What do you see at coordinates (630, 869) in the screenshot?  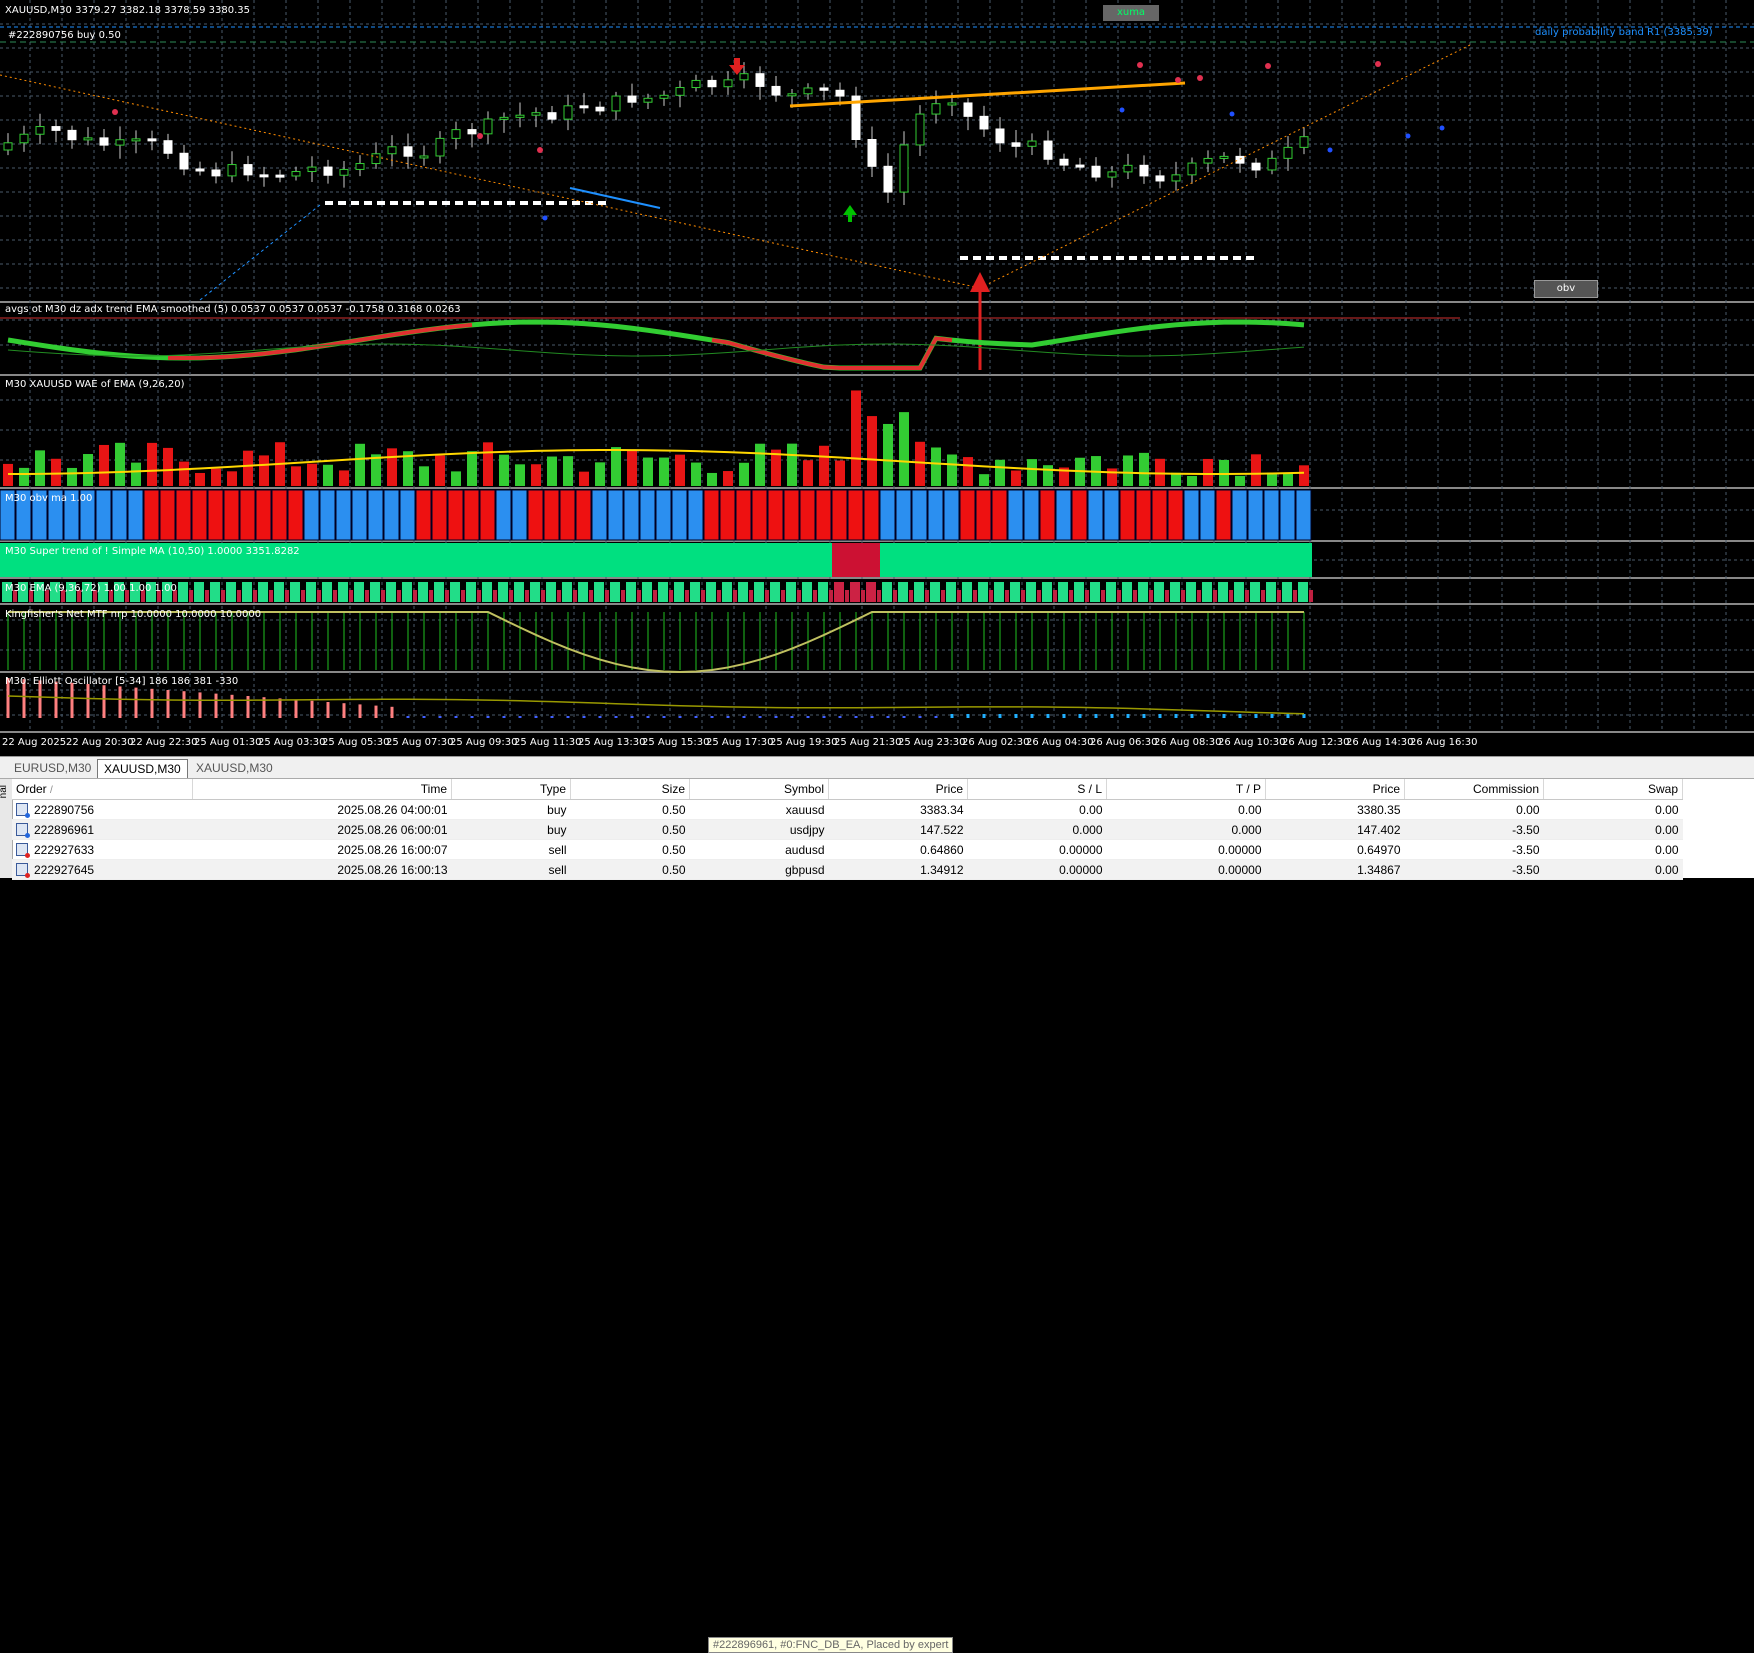 I see `cell-size: 0.50` at bounding box center [630, 869].